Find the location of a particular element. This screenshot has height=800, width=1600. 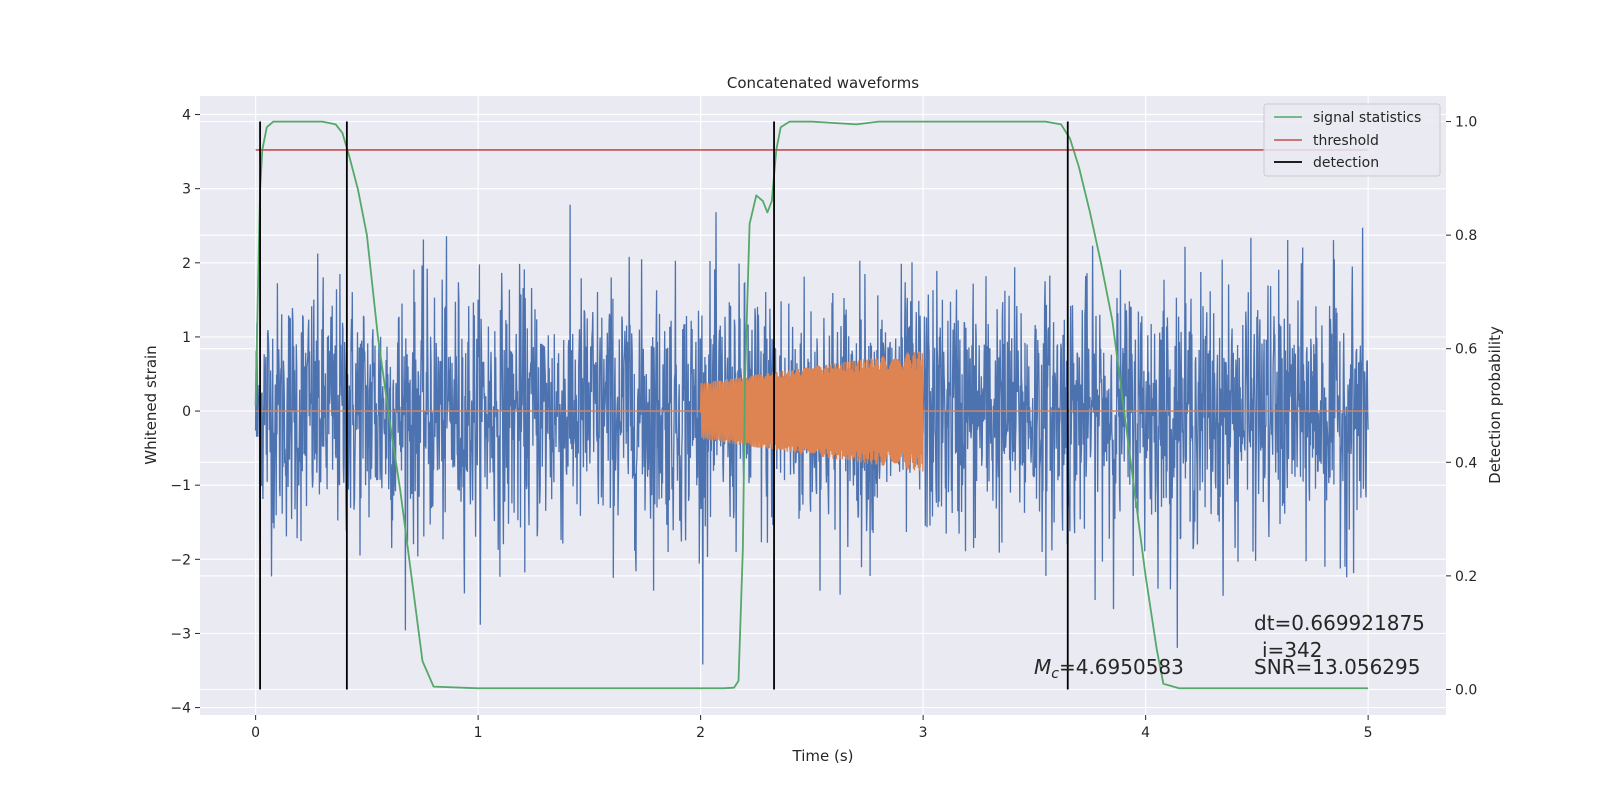

y-left-tick-label: 4 is located at coordinates (186, 116).